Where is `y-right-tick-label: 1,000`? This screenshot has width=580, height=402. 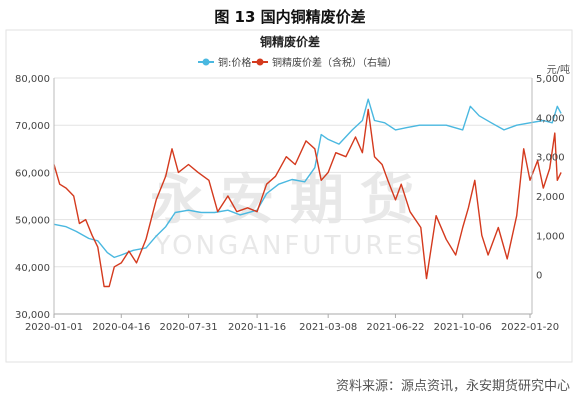
y-right-tick-label: 1,000 is located at coordinates (550, 236).